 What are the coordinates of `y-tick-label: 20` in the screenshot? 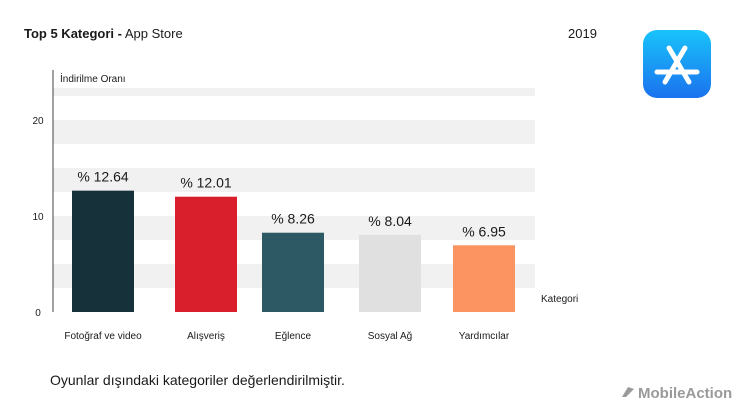 It's located at (38, 121).